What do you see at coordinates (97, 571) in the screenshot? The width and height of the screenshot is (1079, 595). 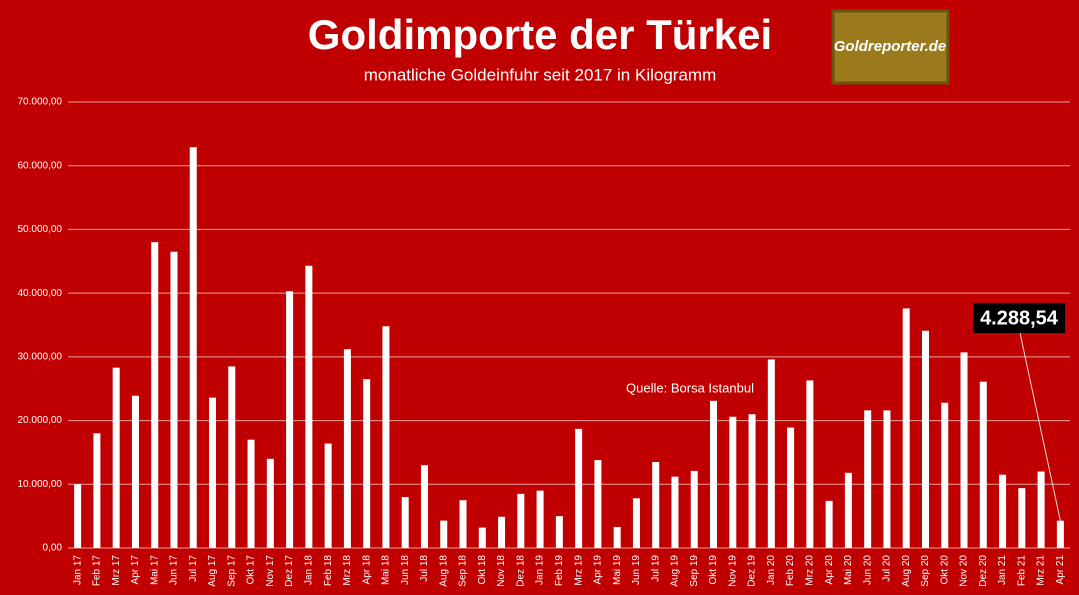 I see `x-tick-label: Feb 17` at bounding box center [97, 571].